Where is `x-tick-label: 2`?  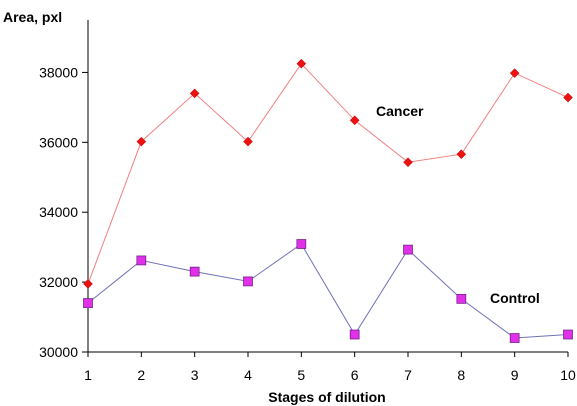
x-tick-label: 2 is located at coordinates (141, 375).